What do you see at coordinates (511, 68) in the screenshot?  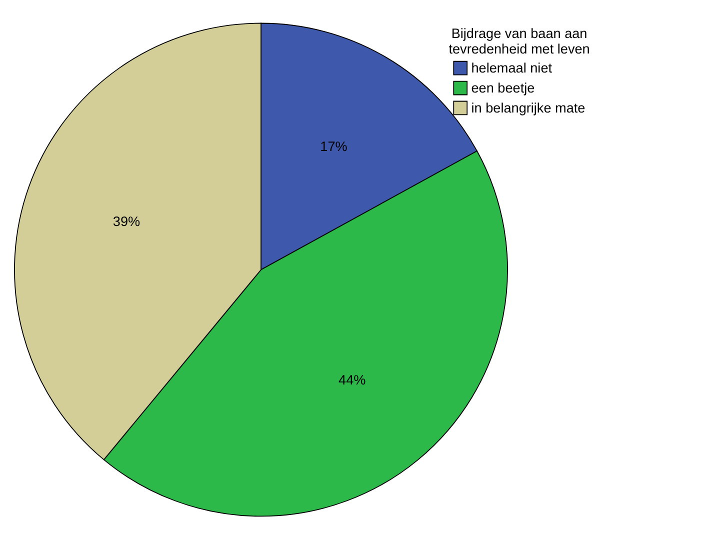 I see `legend-label: helemaal niet` at bounding box center [511, 68].